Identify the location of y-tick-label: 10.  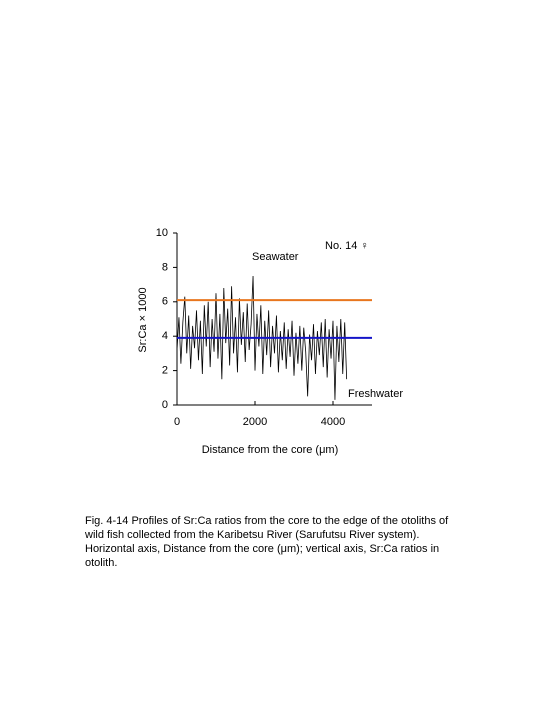
(162, 233).